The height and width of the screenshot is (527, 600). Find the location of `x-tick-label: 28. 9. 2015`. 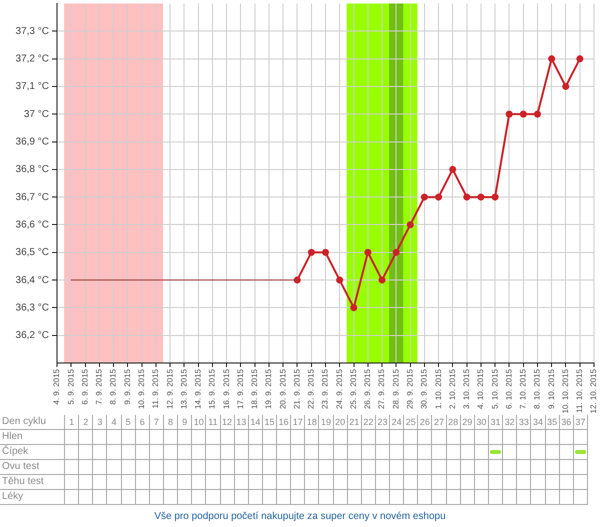

x-tick-label: 28. 9. 2015 is located at coordinates (395, 389).